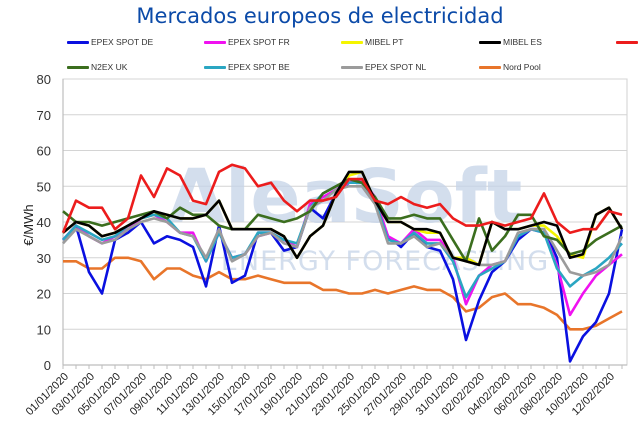 Image resolution: width=640 pixels, height=444 pixels. I want to click on legend-item: EPEX SPOT FR, so click(247, 42).